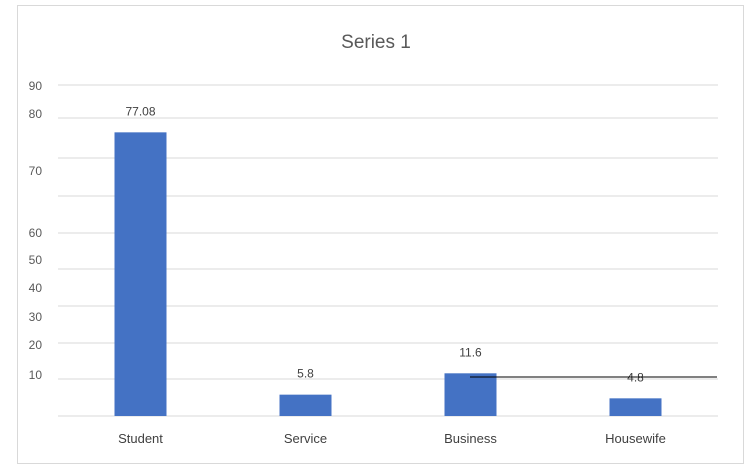 This screenshot has width=748, height=476. I want to click on y-tick-label: 90, so click(36, 86).